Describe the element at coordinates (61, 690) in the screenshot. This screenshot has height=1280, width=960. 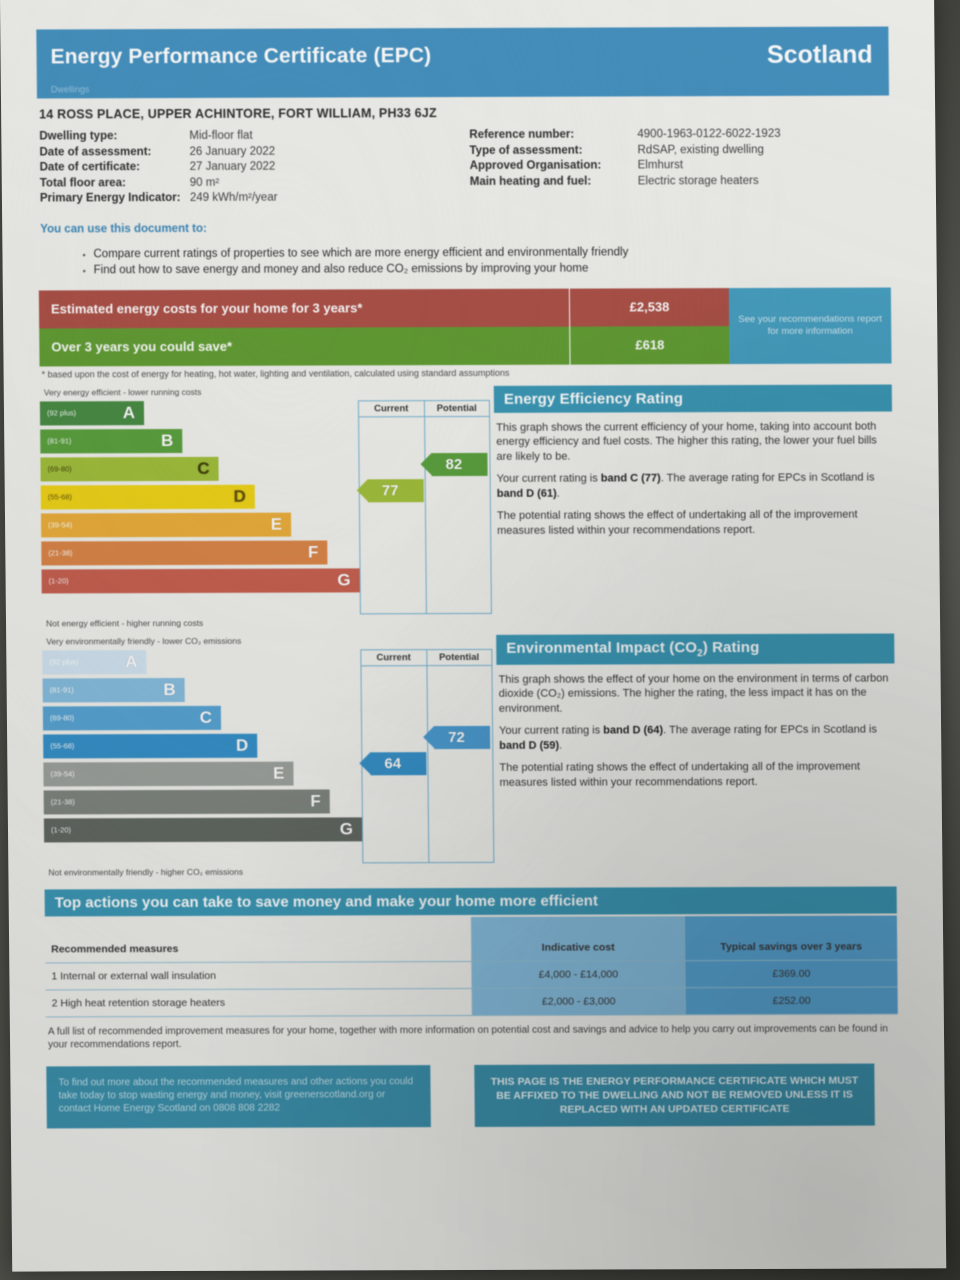
I see `band-range: (81-91)` at that location.